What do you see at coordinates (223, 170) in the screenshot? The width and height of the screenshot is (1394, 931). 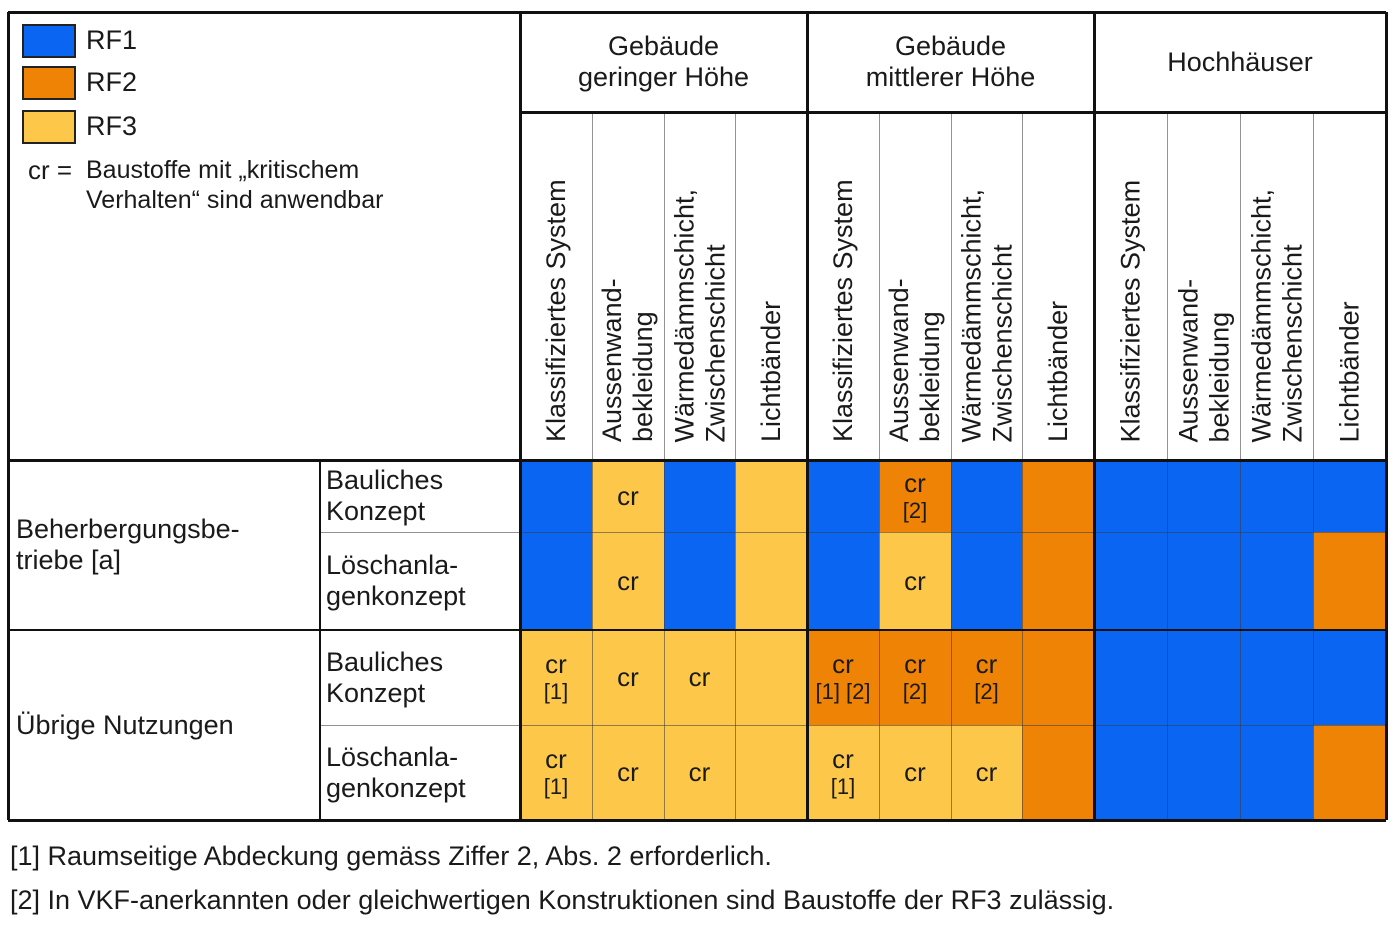 I see `cr-description: Baustoffe mit „kritischem` at bounding box center [223, 170].